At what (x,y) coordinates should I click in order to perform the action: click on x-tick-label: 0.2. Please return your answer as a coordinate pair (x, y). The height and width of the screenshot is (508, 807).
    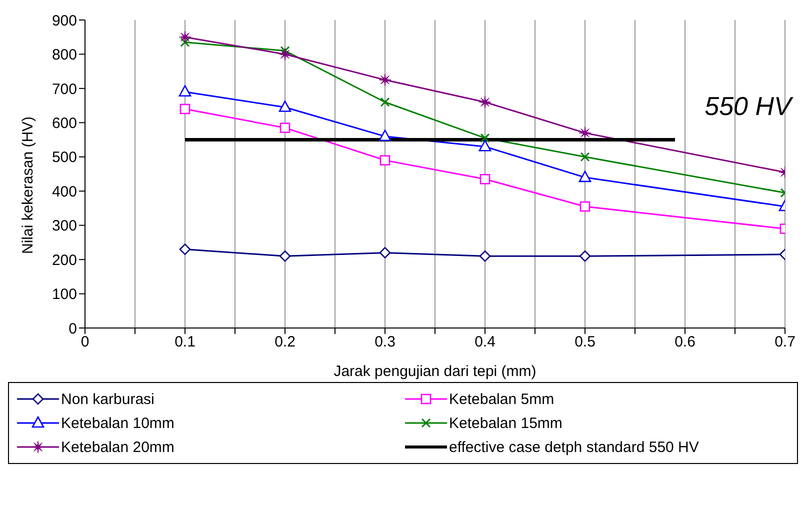
    Looking at the image, I should click on (285, 342).